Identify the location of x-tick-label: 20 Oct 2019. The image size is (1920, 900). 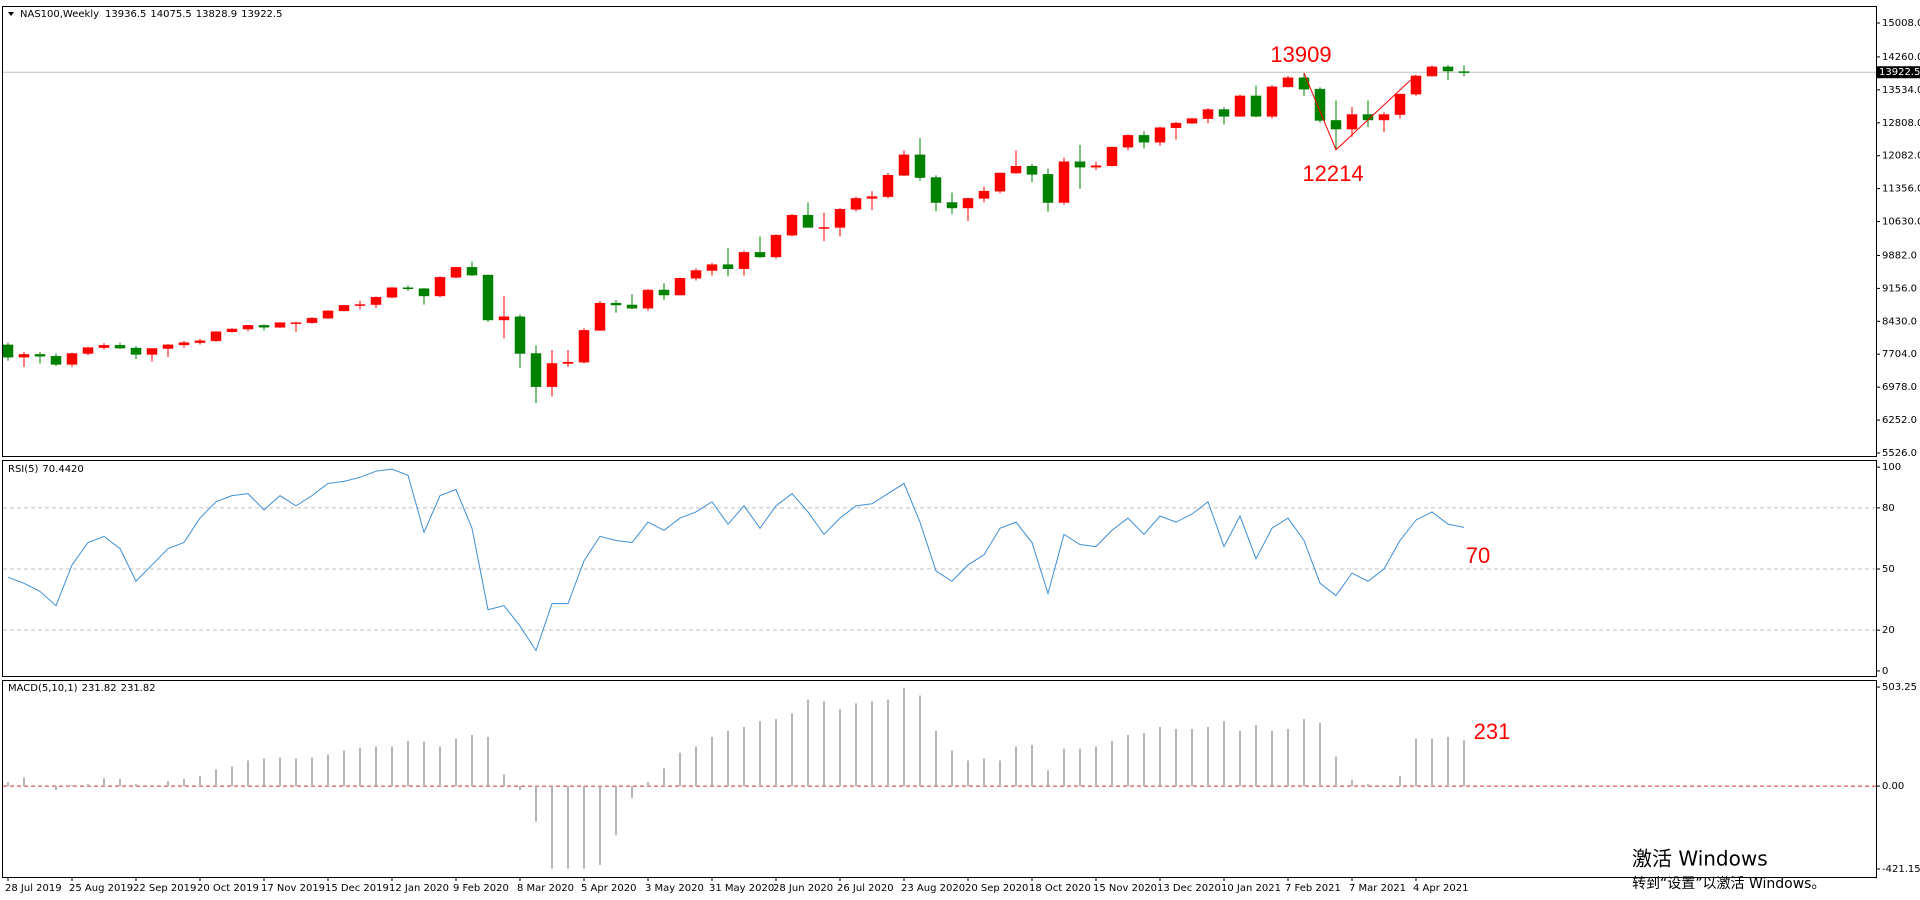
(228, 888).